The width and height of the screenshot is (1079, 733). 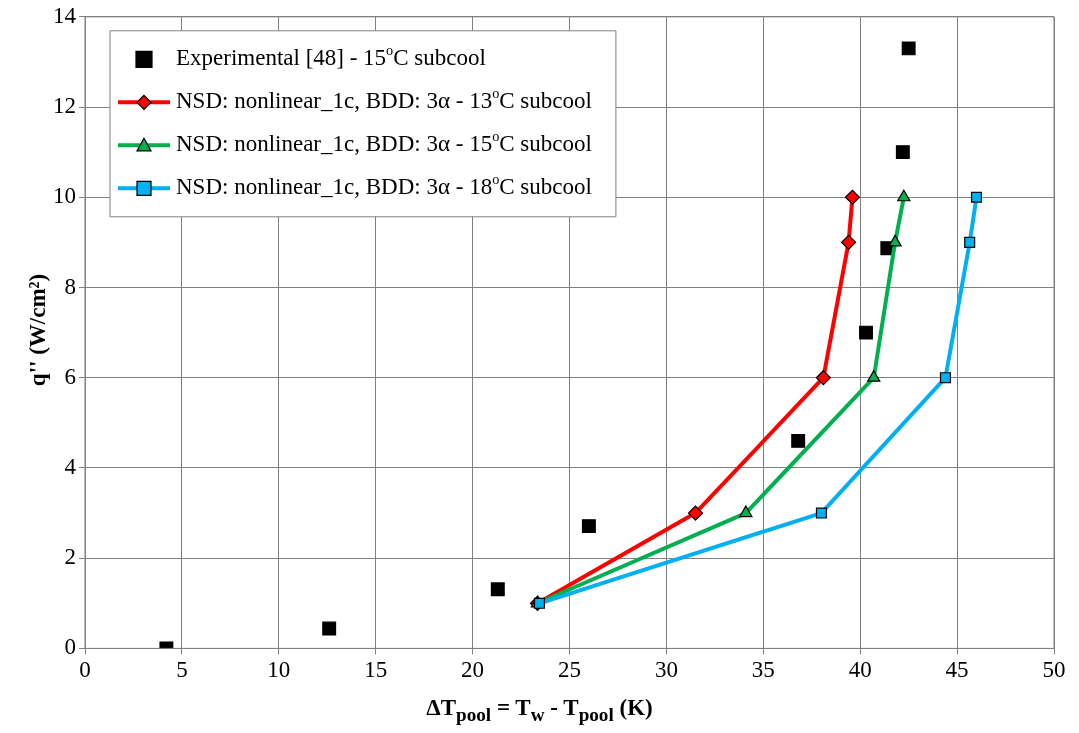 What do you see at coordinates (376, 670) in the screenshot?
I see `x-tick-label: 15` at bounding box center [376, 670].